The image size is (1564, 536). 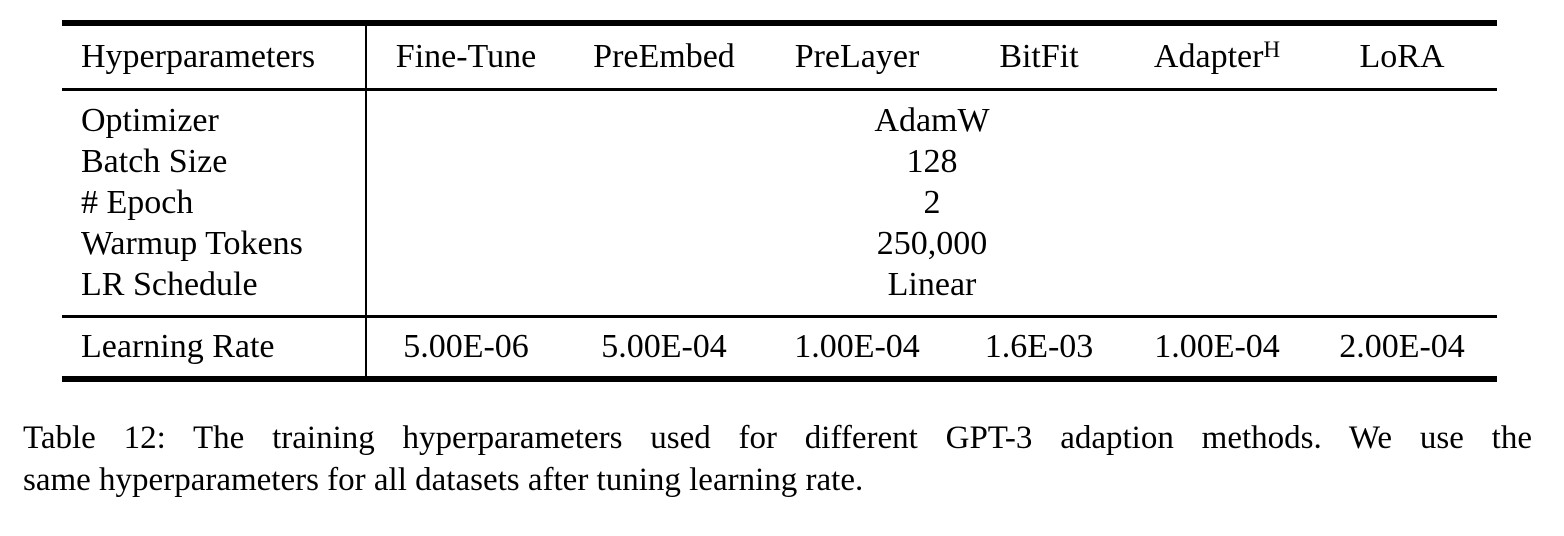 I want to click on value-epoch: 2, so click(x=932, y=202).